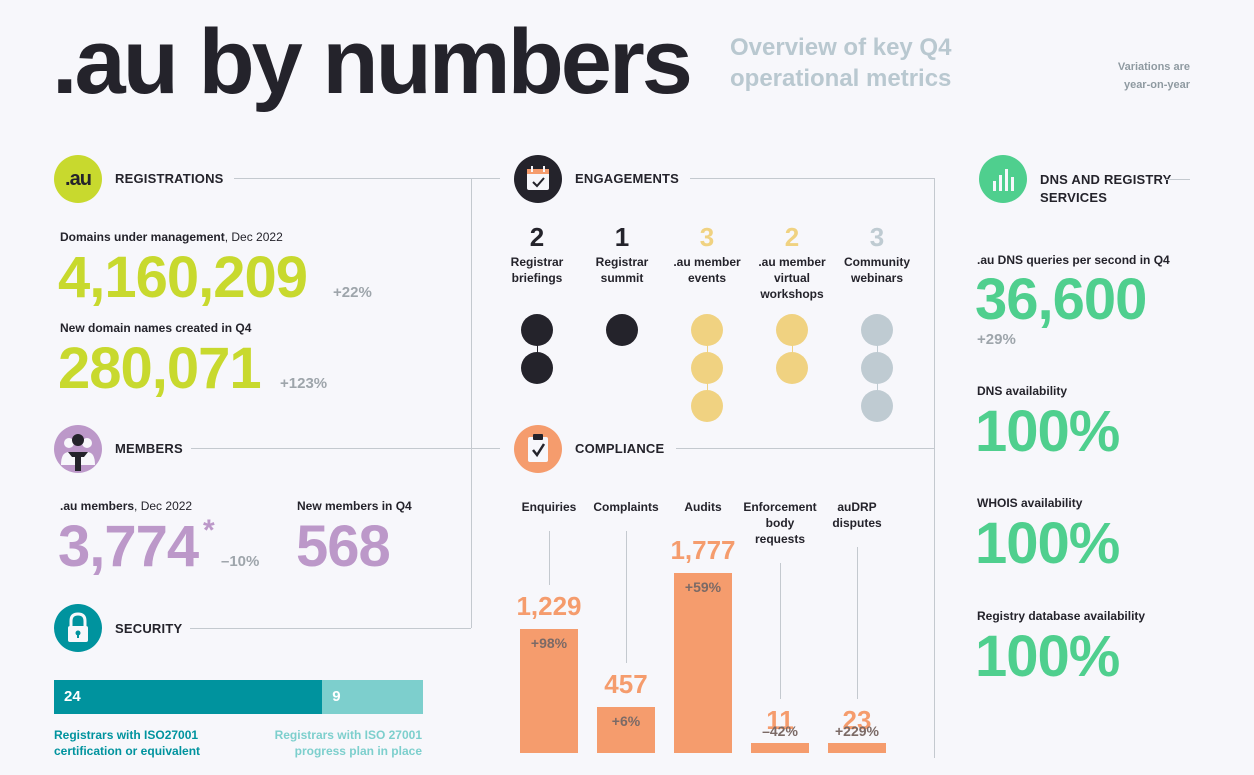  Describe the element at coordinates (78, 628) in the screenshot. I see `security-icon` at that location.